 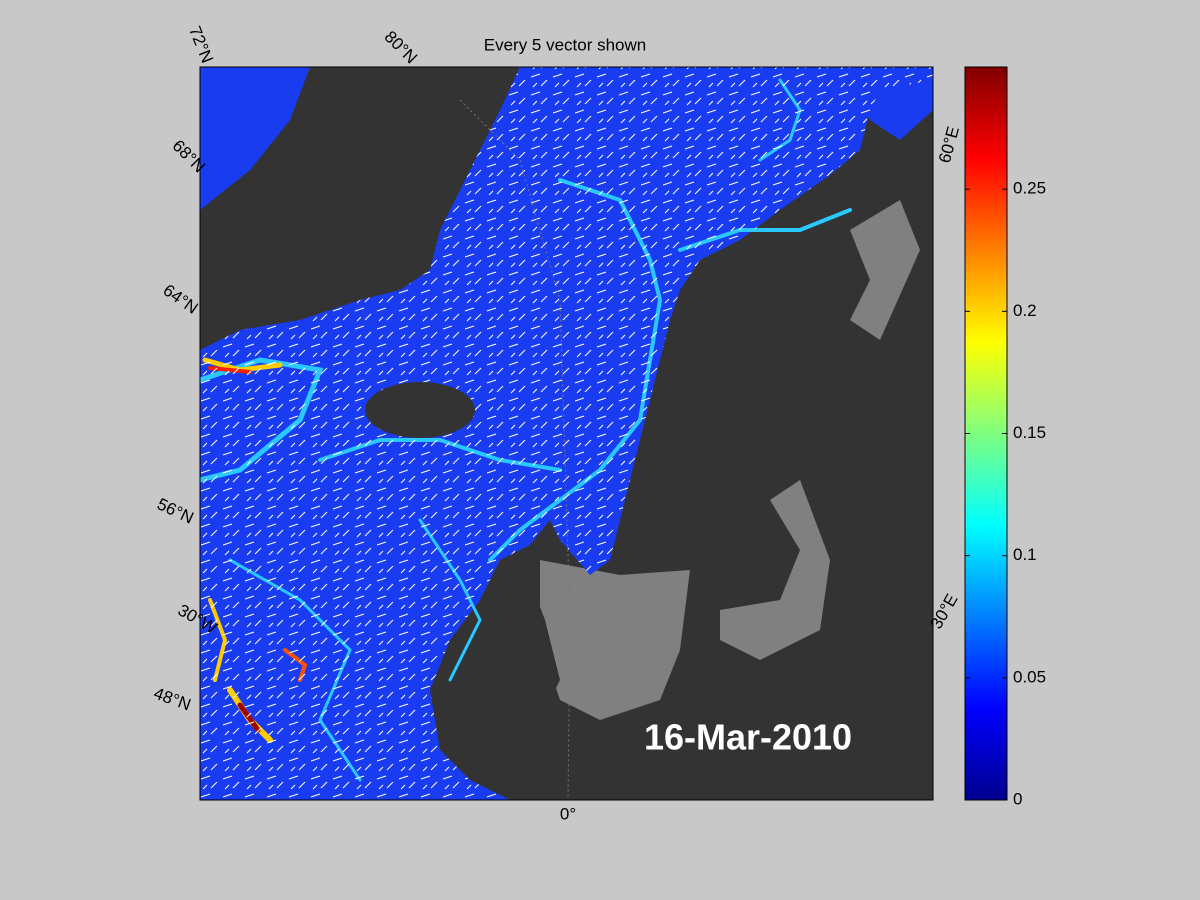 What do you see at coordinates (401, 47) in the screenshot?
I see `graticule-label: 80°N` at bounding box center [401, 47].